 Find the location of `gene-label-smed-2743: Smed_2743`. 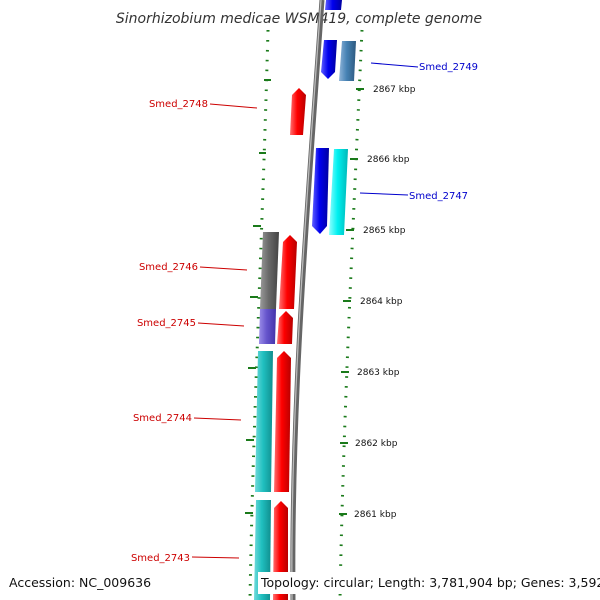

gene-label-smed-2743: Smed_2743 is located at coordinates (160, 558).